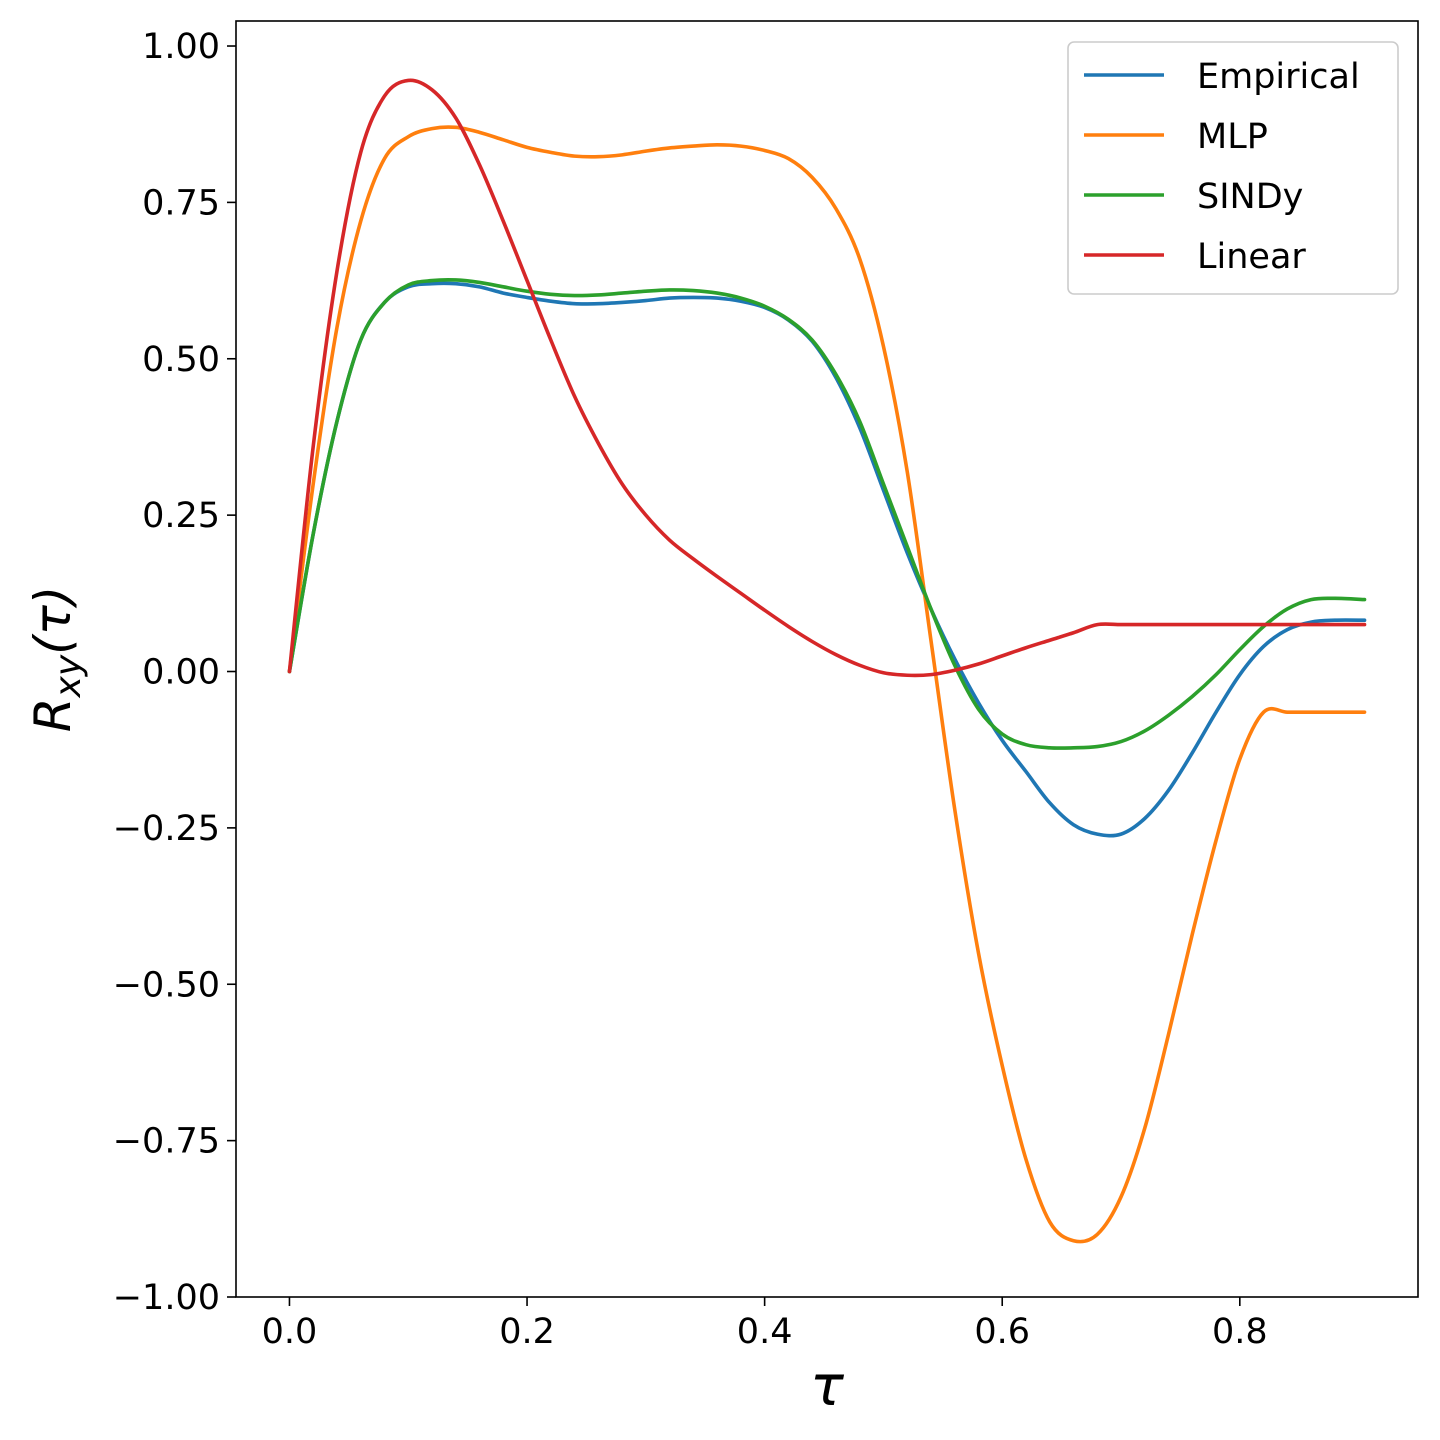 The width and height of the screenshot is (1440, 1440). What do you see at coordinates (181, 673) in the screenshot?
I see `y-tick-label: 0.00` at bounding box center [181, 673].